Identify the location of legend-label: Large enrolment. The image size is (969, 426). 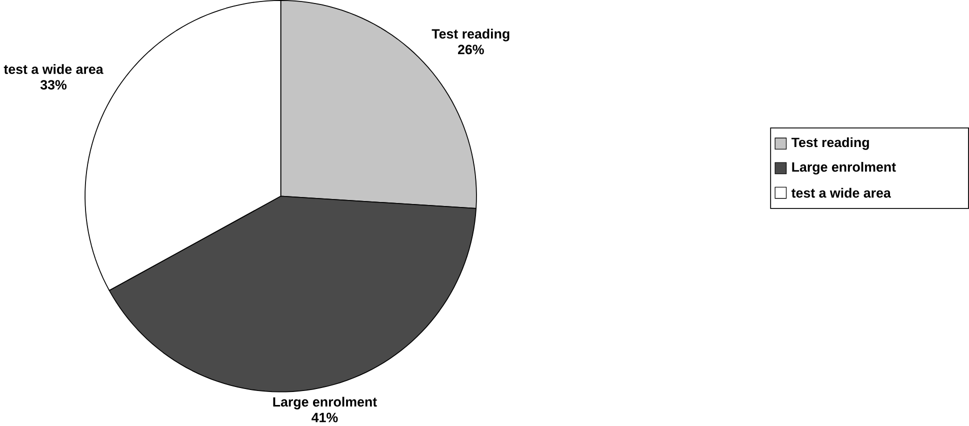
(844, 168).